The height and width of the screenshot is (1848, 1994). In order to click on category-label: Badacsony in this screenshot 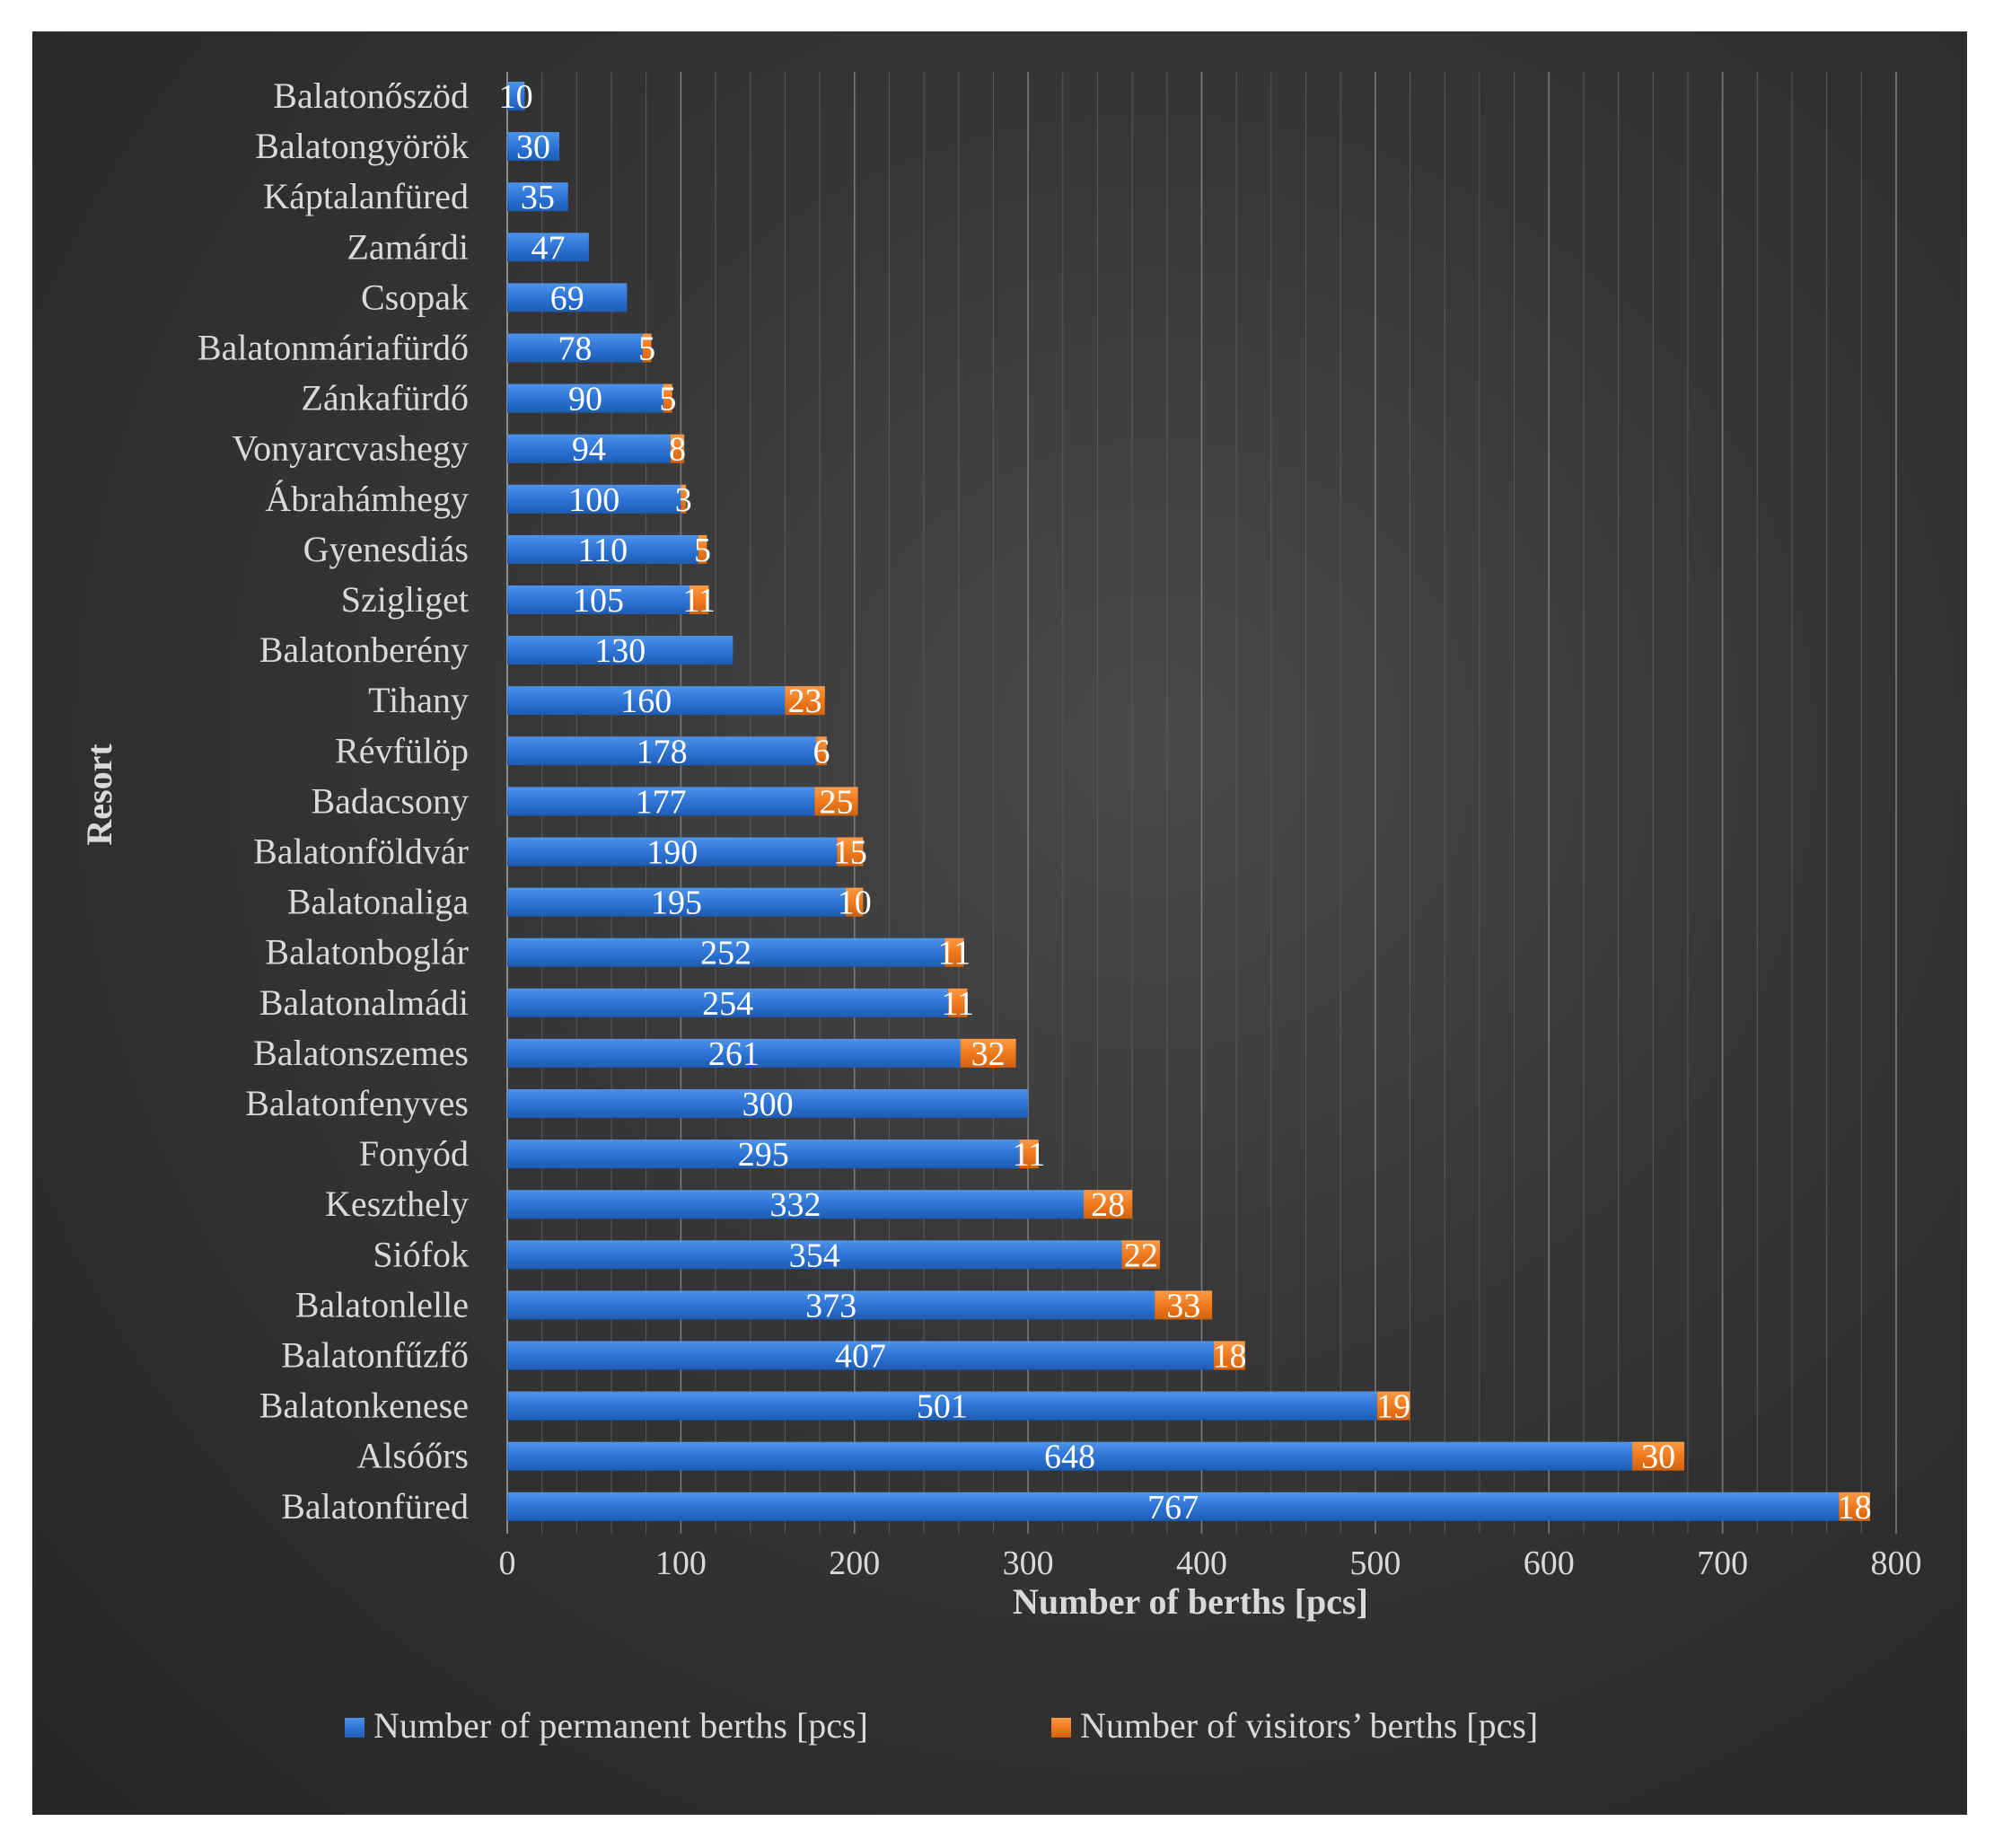, I will do `click(390, 800)`.